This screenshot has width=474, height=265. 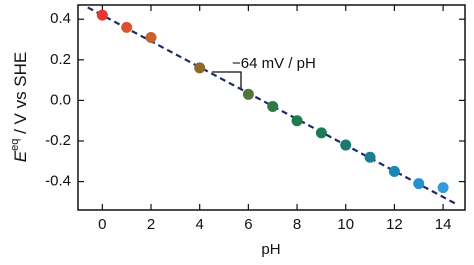 What do you see at coordinates (443, 224) in the screenshot?
I see `x-tick-label: 14` at bounding box center [443, 224].